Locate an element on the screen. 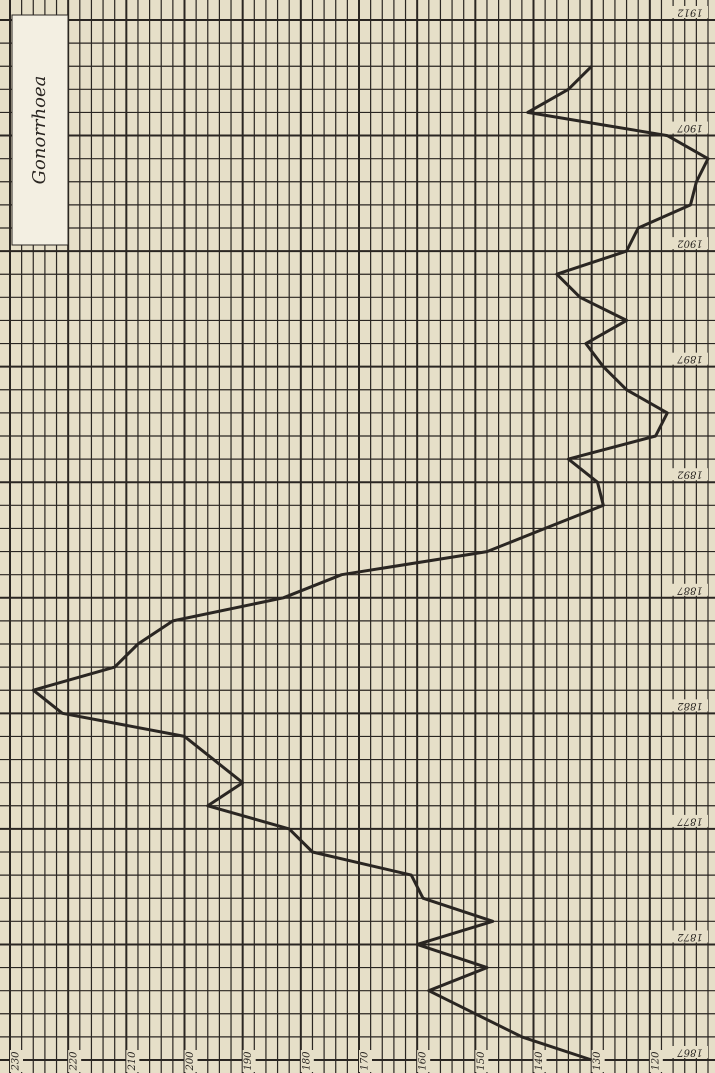 Image resolution: width=715 pixels, height=1073 pixels. y-tick-label: 190 is located at coordinates (248, 1061).